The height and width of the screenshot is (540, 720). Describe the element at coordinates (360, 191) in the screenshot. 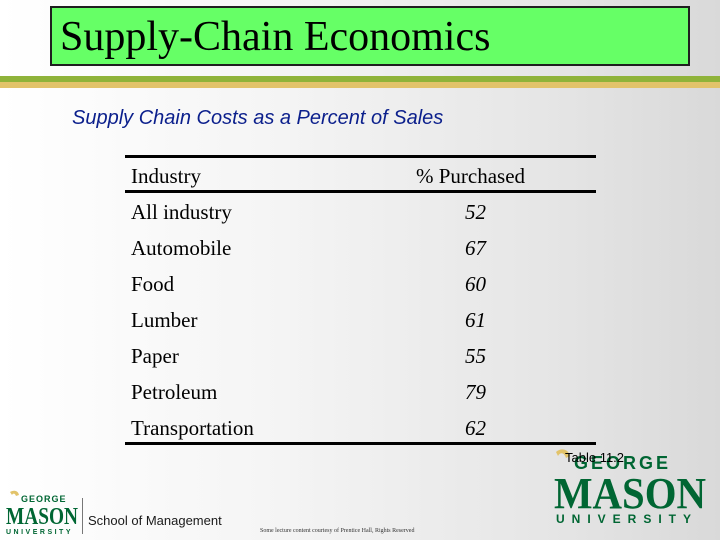

I see `table-header-rule` at that location.